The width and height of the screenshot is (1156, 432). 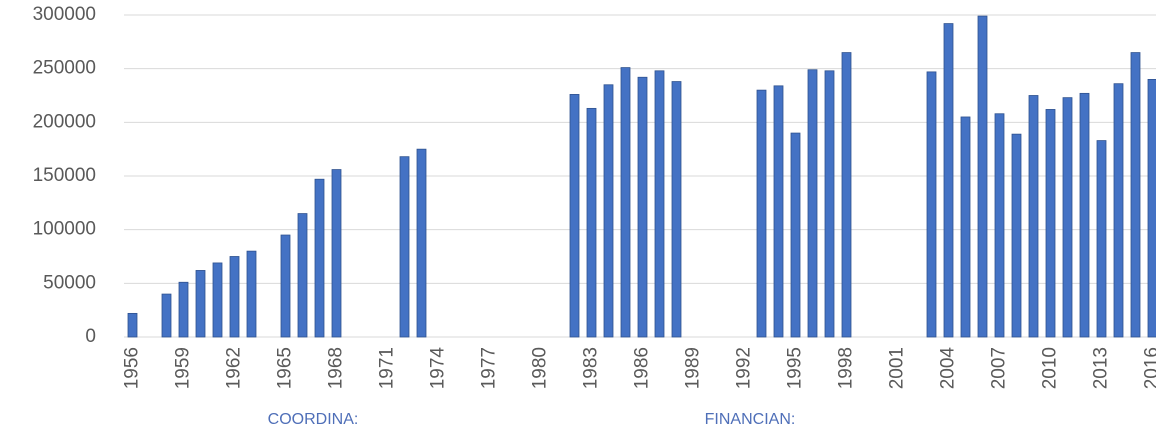 I want to click on x-tick-label: 2007, so click(x=999, y=368).